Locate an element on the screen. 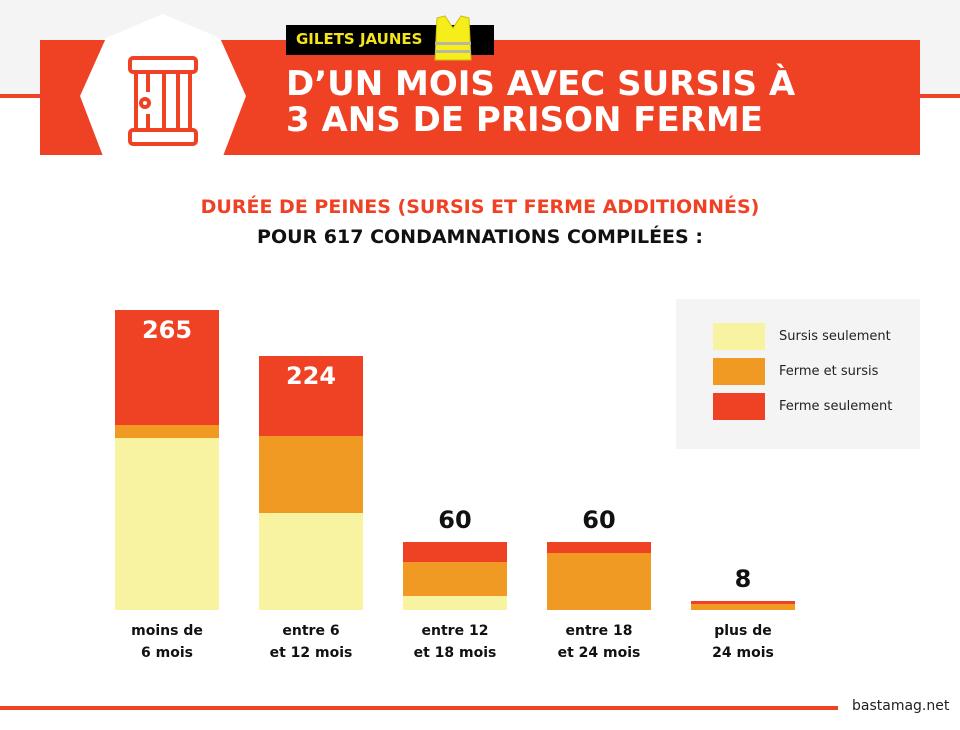  x-tick-label-line: entre 12 is located at coordinates (455, 631).